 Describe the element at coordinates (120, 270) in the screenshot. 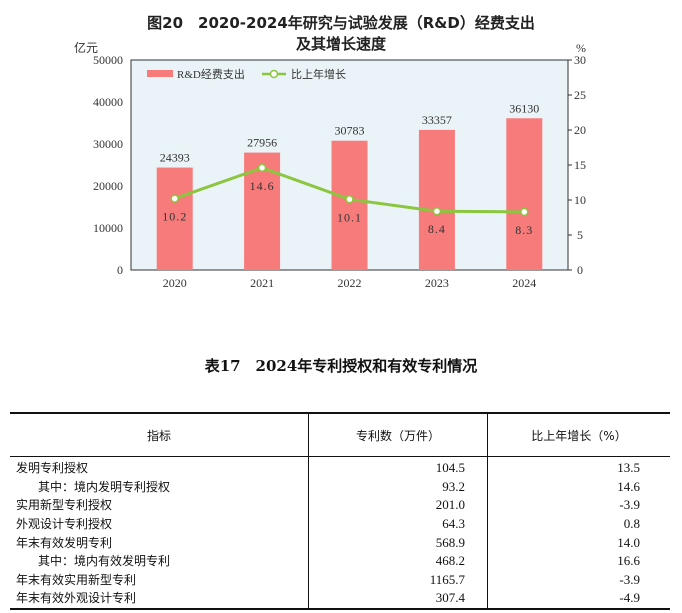

I see `y-left-tick: 0` at that location.